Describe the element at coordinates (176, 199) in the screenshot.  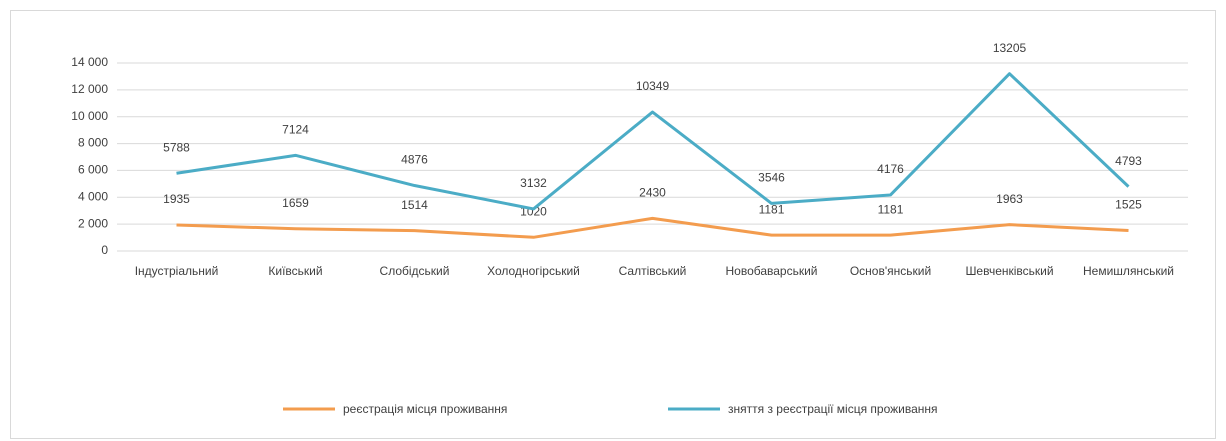
I see `data-label: 1935` at that location.